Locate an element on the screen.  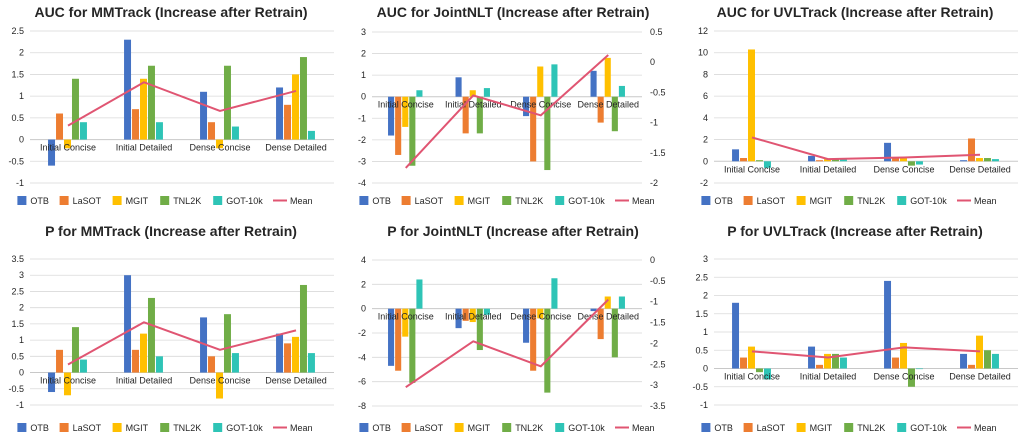
chart-title: P for JointNLT (Increase after Retrain) is located at coordinates (513, 231).